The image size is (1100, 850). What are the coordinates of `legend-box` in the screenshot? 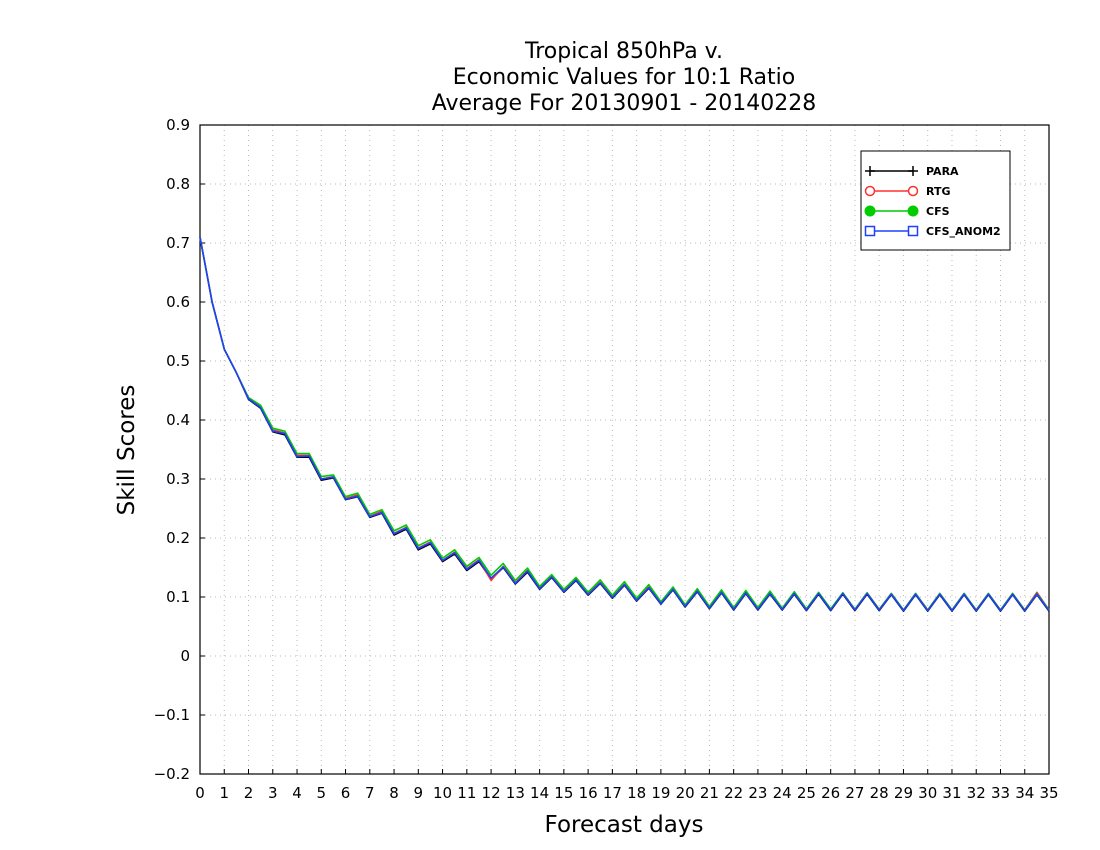 It's located at (935, 200).